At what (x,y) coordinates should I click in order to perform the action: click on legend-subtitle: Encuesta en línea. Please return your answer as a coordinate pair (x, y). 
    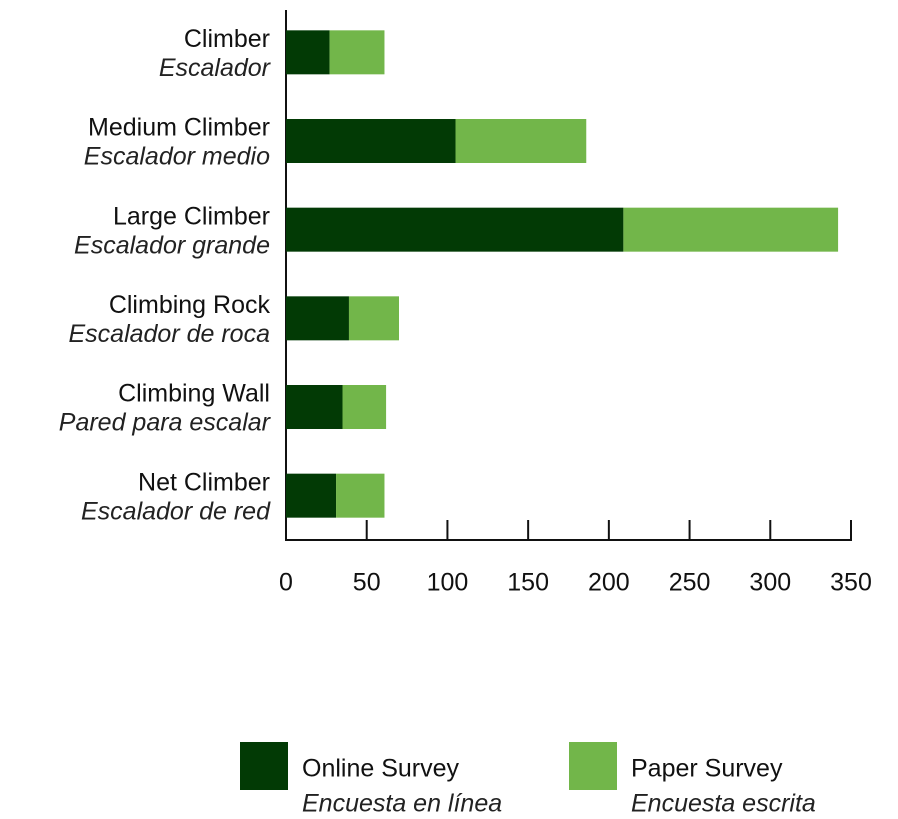
    Looking at the image, I should click on (402, 804).